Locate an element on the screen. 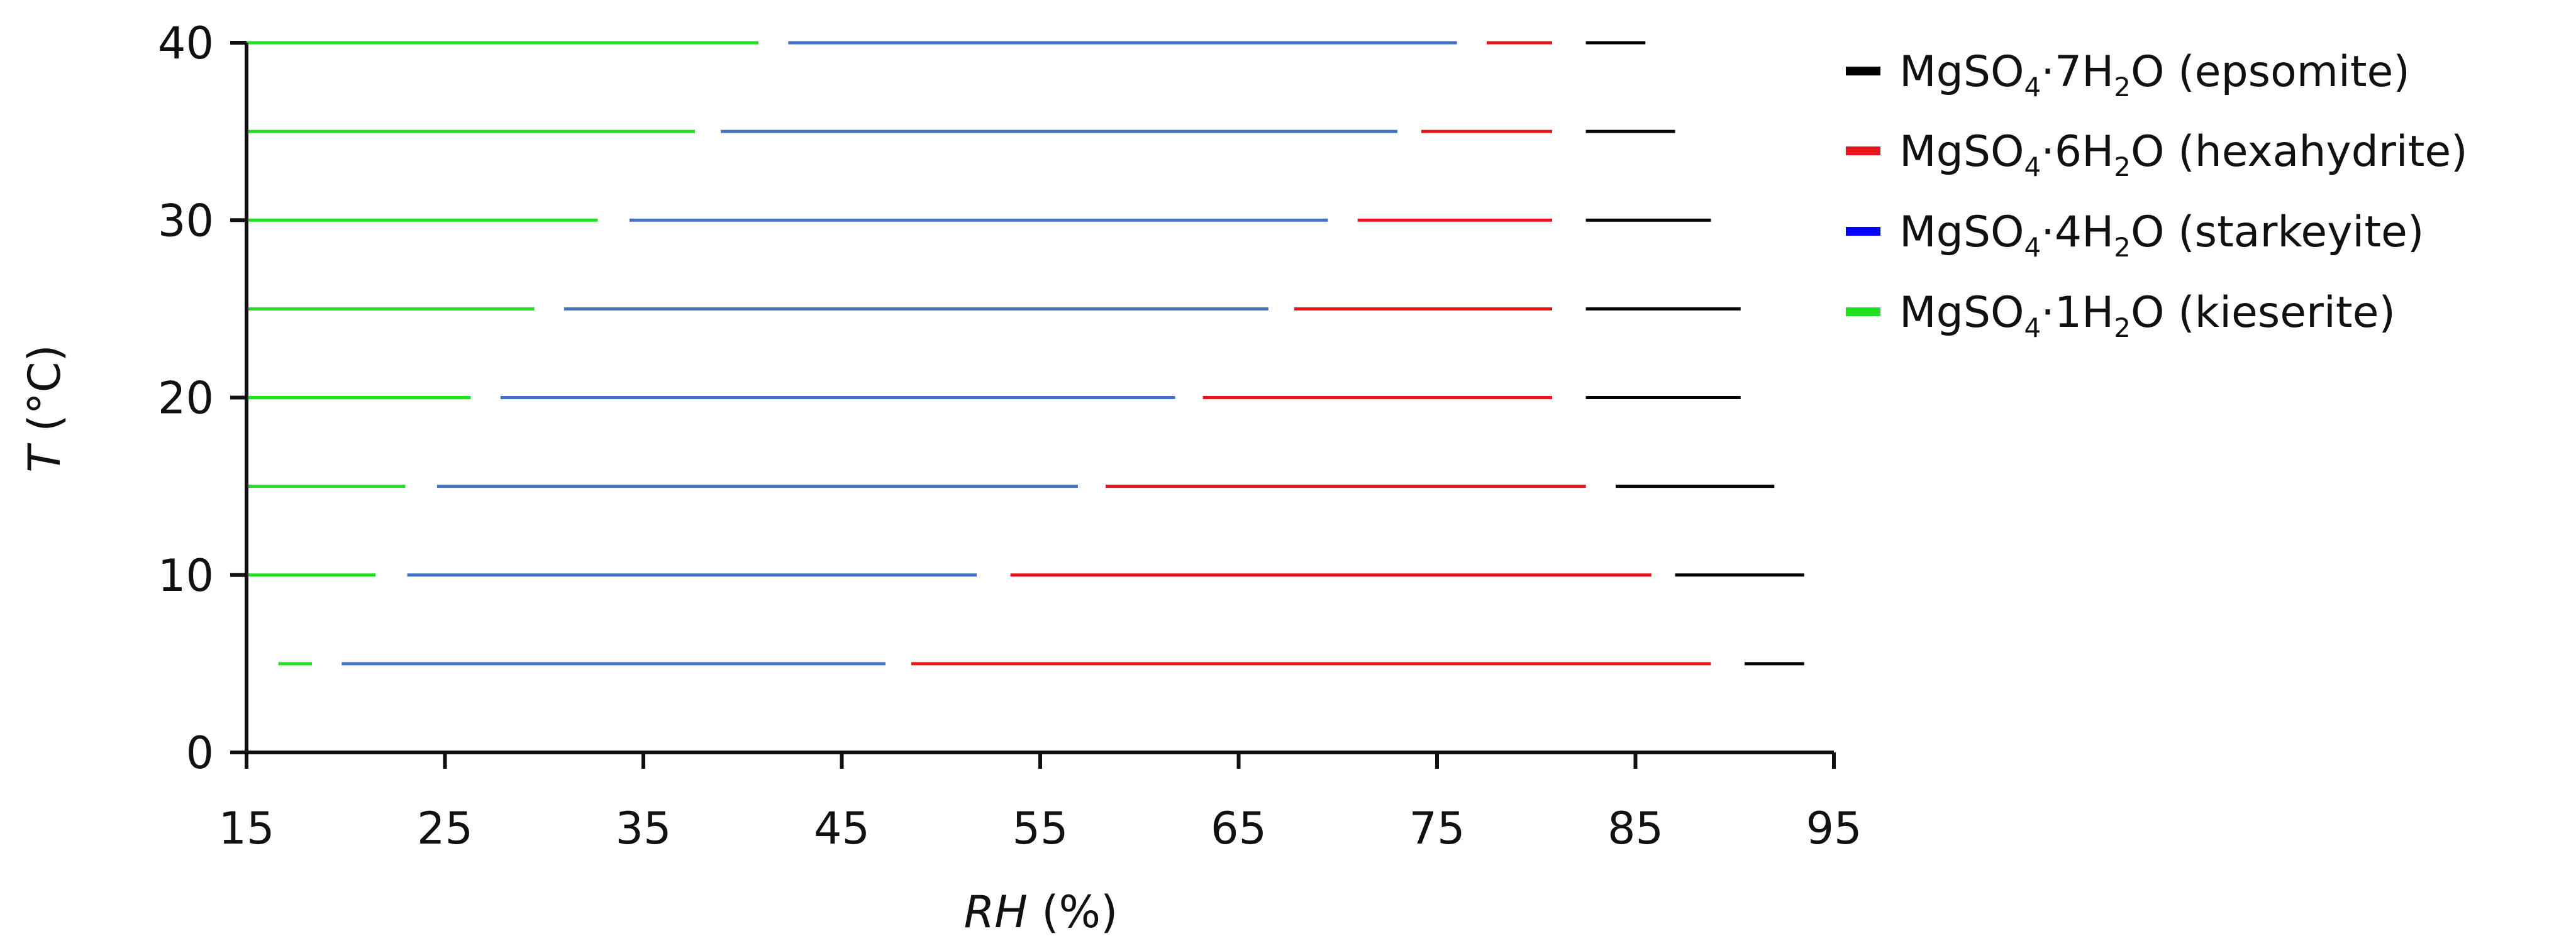  x-axis-title: RH (%) is located at coordinates (1041, 912).